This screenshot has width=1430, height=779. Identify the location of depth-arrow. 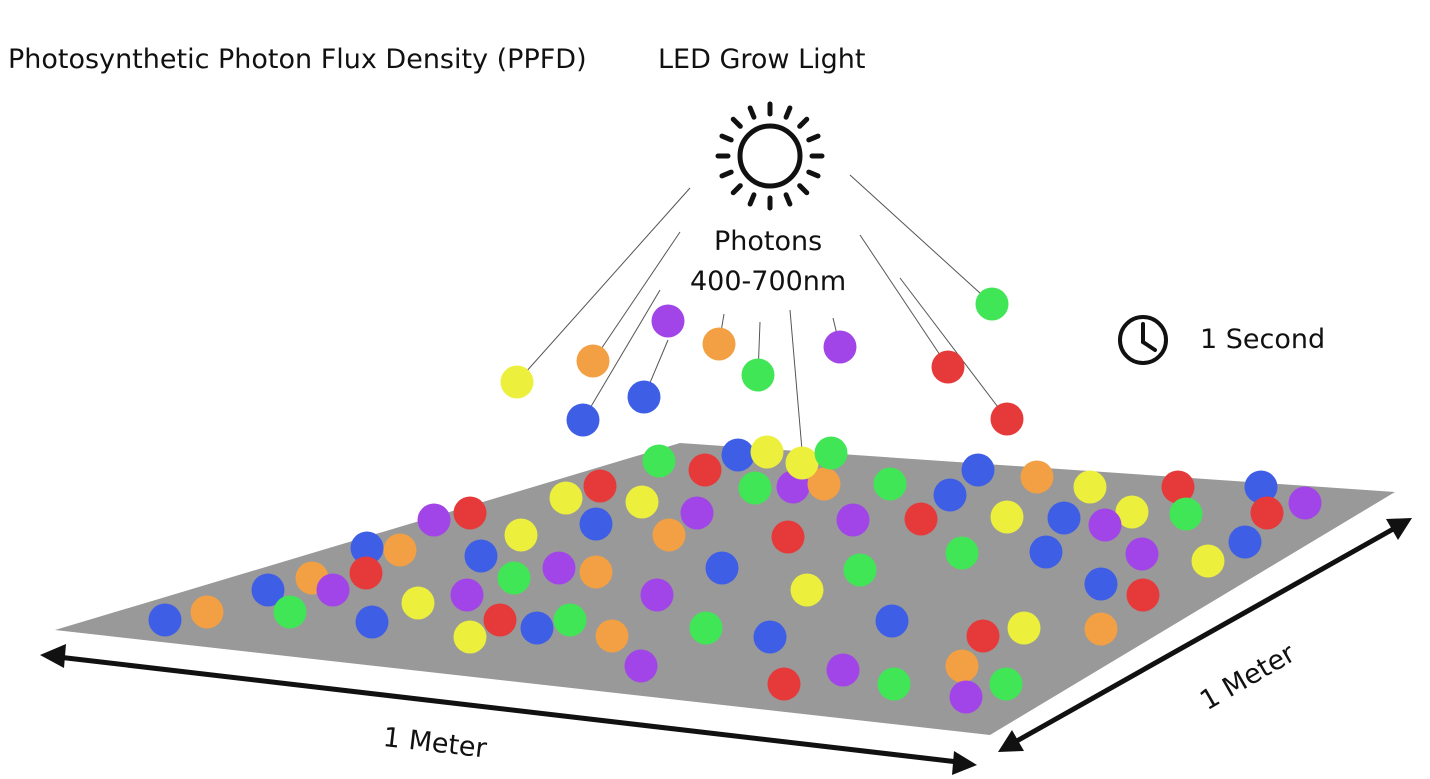
(1205, 635).